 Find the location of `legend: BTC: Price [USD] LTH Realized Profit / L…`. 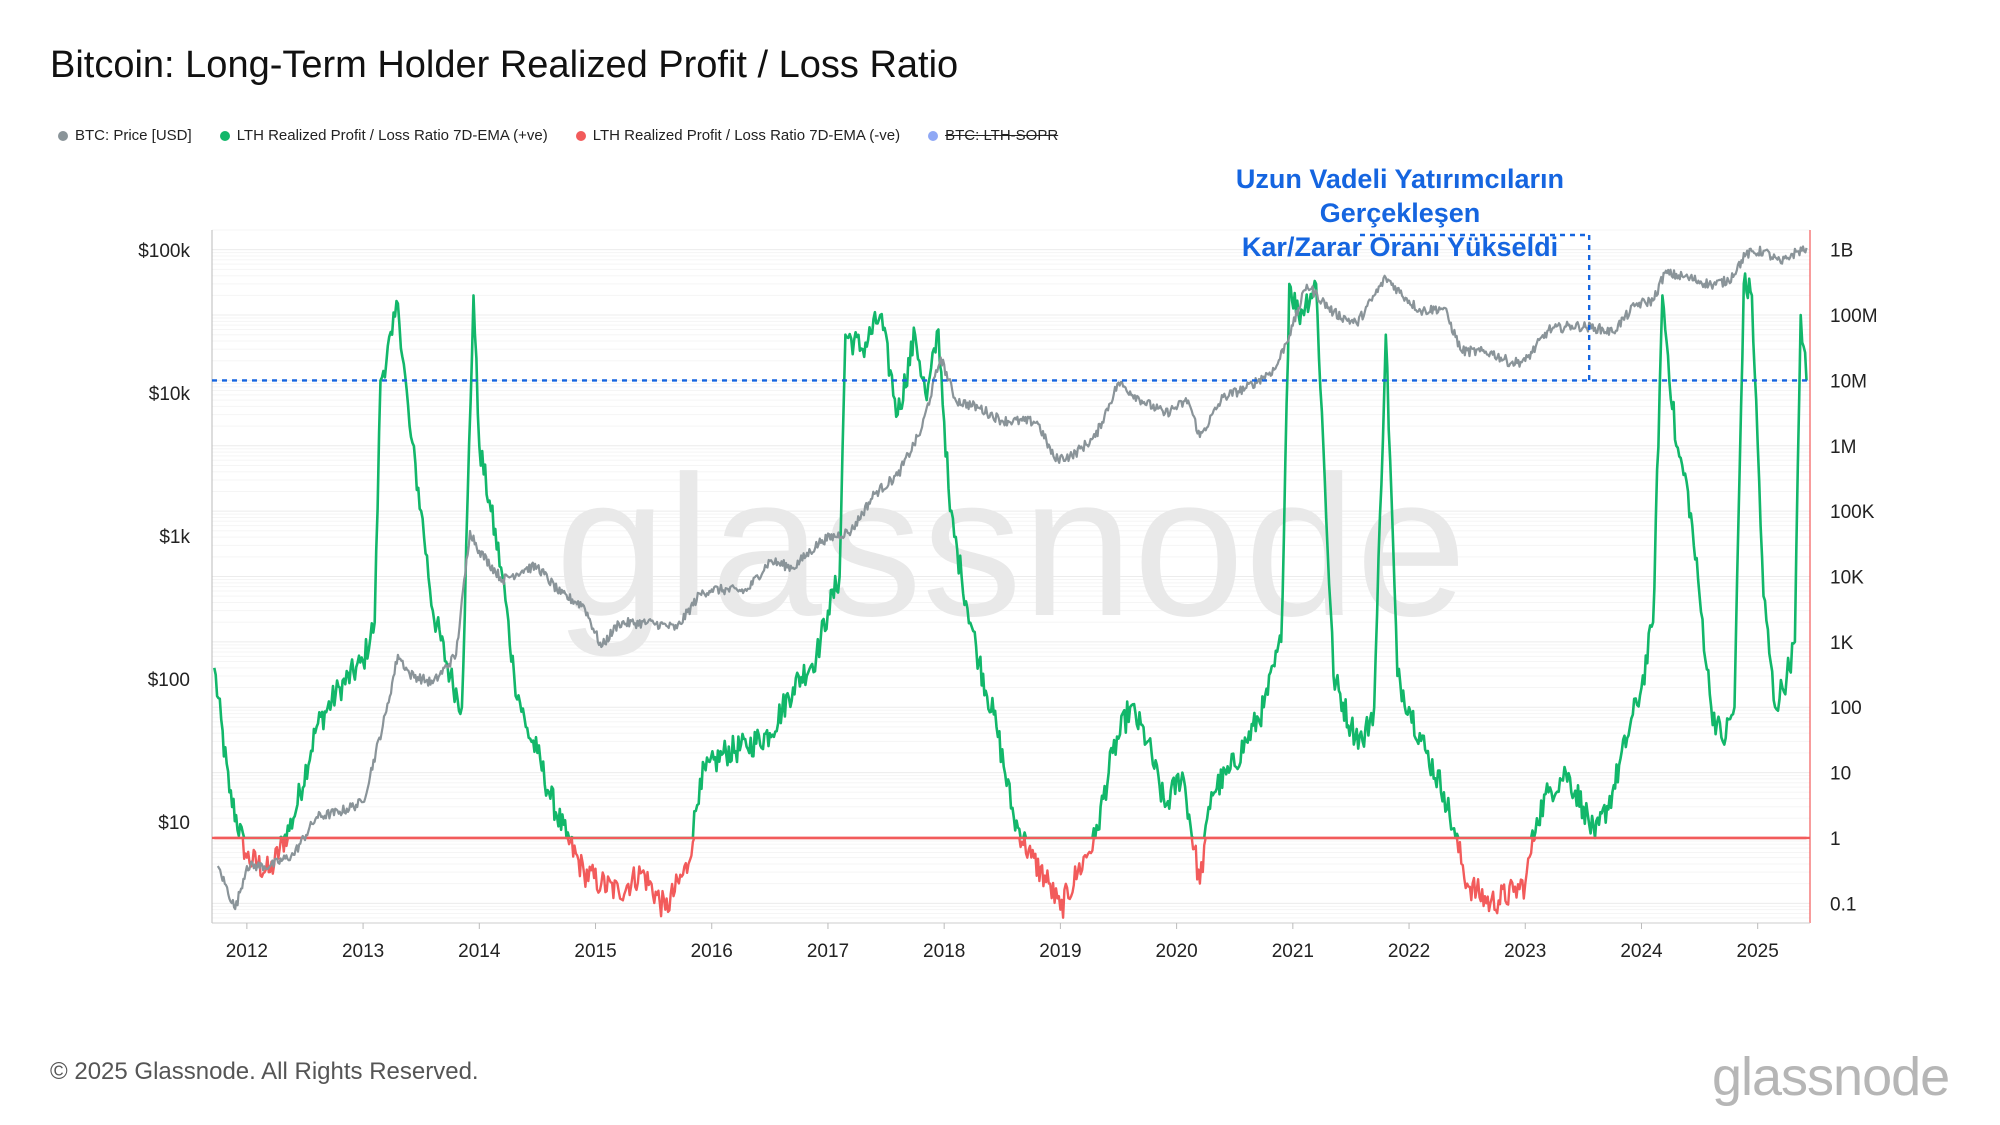

legend: BTC: Price [USD] LTH Realized Profit / L… is located at coordinates (558, 135).